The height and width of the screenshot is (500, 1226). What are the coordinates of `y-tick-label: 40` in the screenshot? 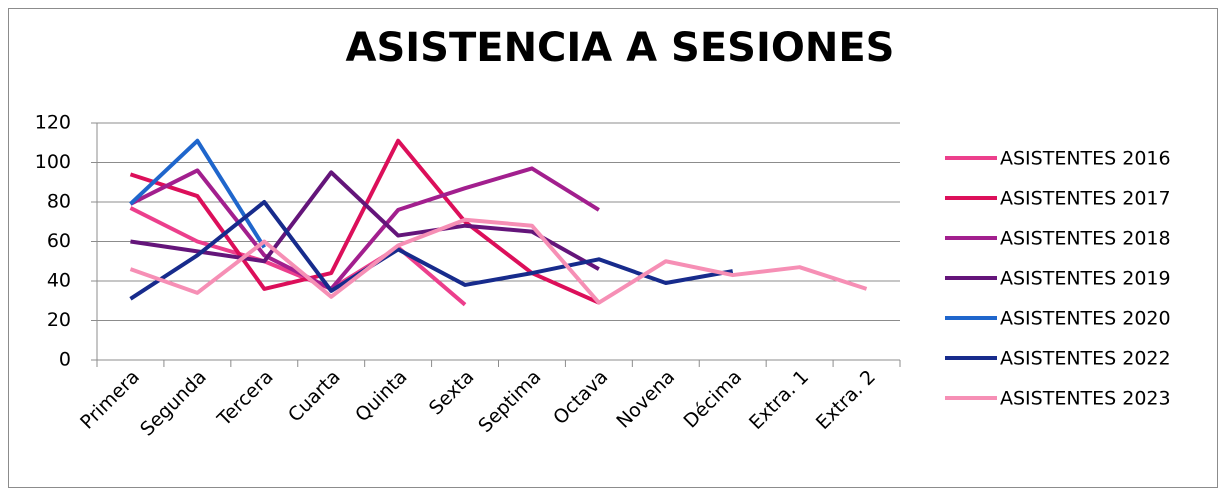 It's located at (59, 281).